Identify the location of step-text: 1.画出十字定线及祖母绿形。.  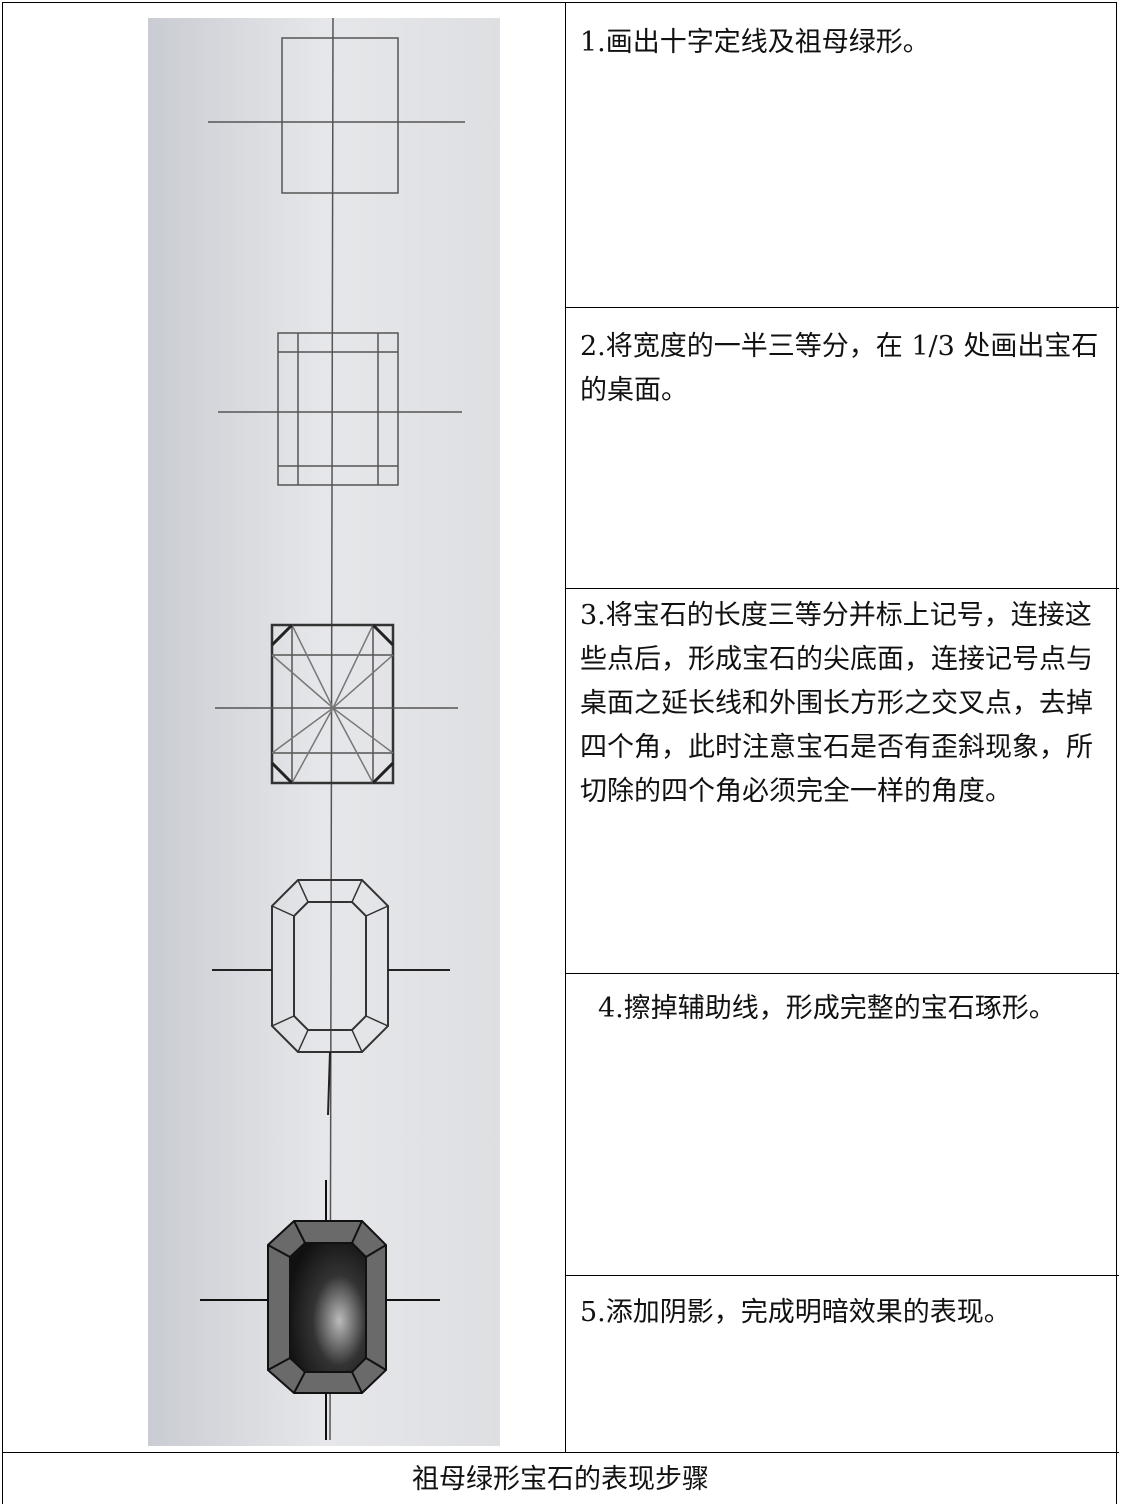
(755, 42).